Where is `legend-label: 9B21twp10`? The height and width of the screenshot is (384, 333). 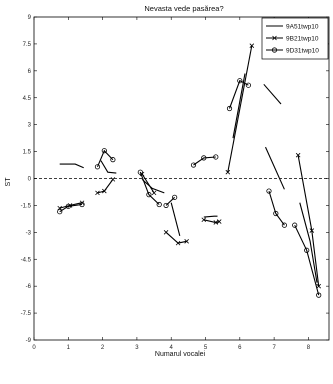 legend-label: 9B21twp10 is located at coordinates (302, 38).